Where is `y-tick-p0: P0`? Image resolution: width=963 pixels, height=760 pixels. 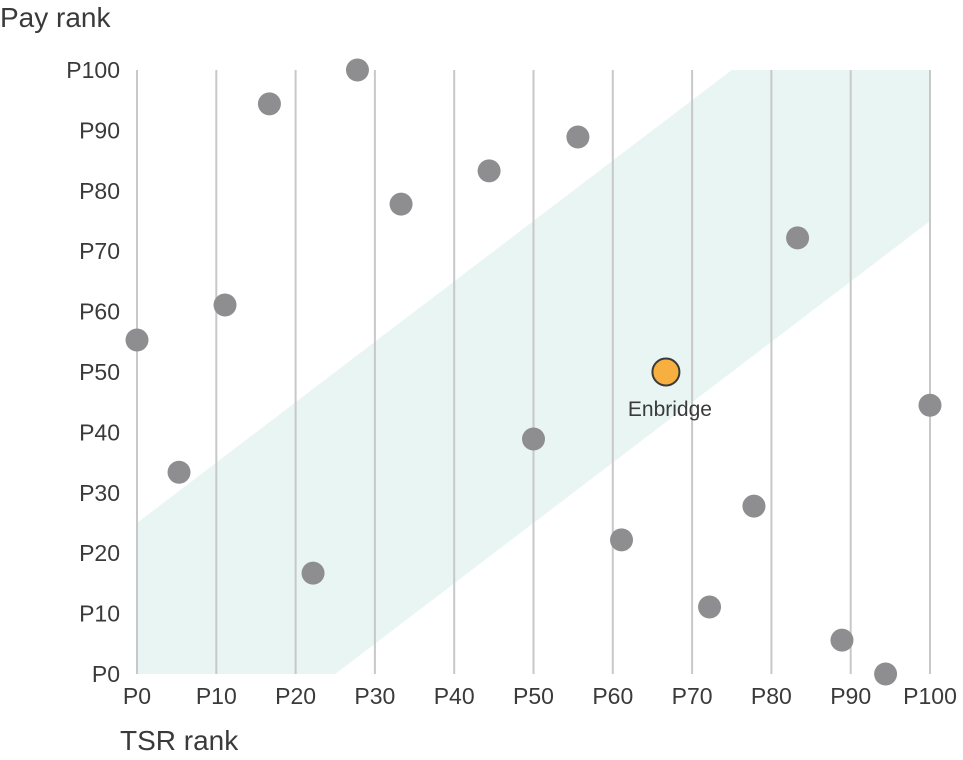 y-tick-p0: P0 is located at coordinates (106, 674).